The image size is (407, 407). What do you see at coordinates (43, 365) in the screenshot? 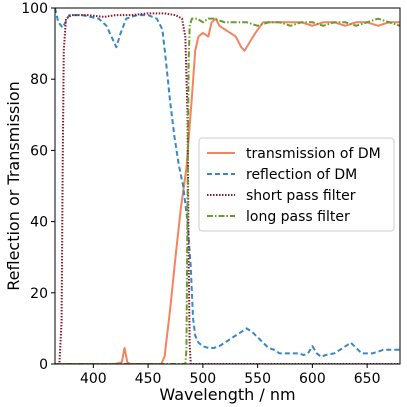
I see `y-tick-label: 0` at bounding box center [43, 365].